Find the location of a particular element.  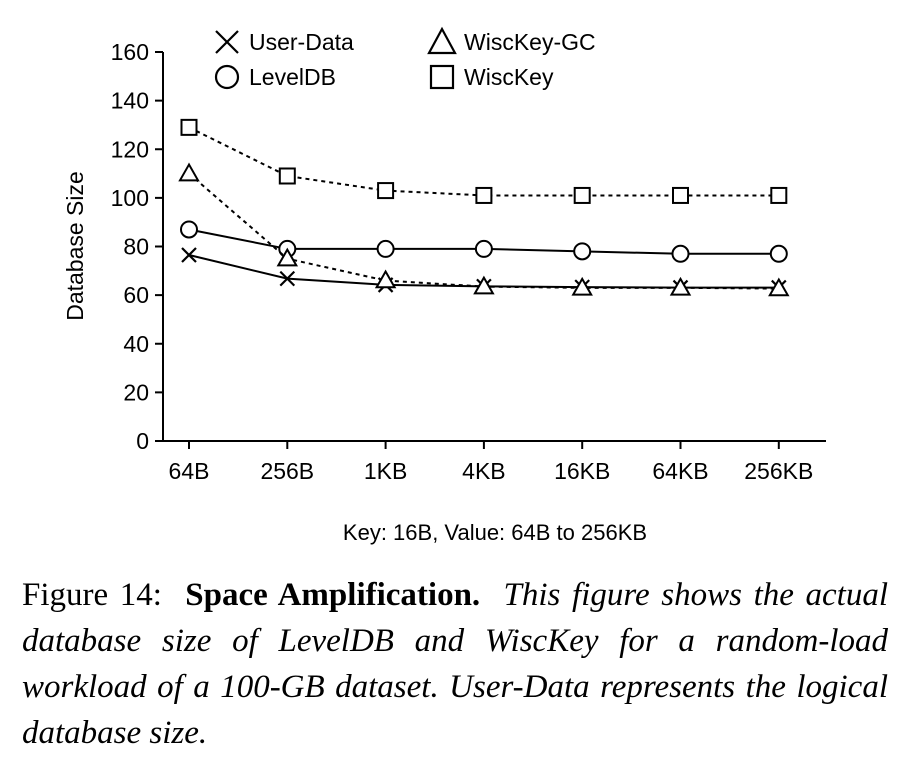

y-tick-label: 100 is located at coordinates (130, 198).